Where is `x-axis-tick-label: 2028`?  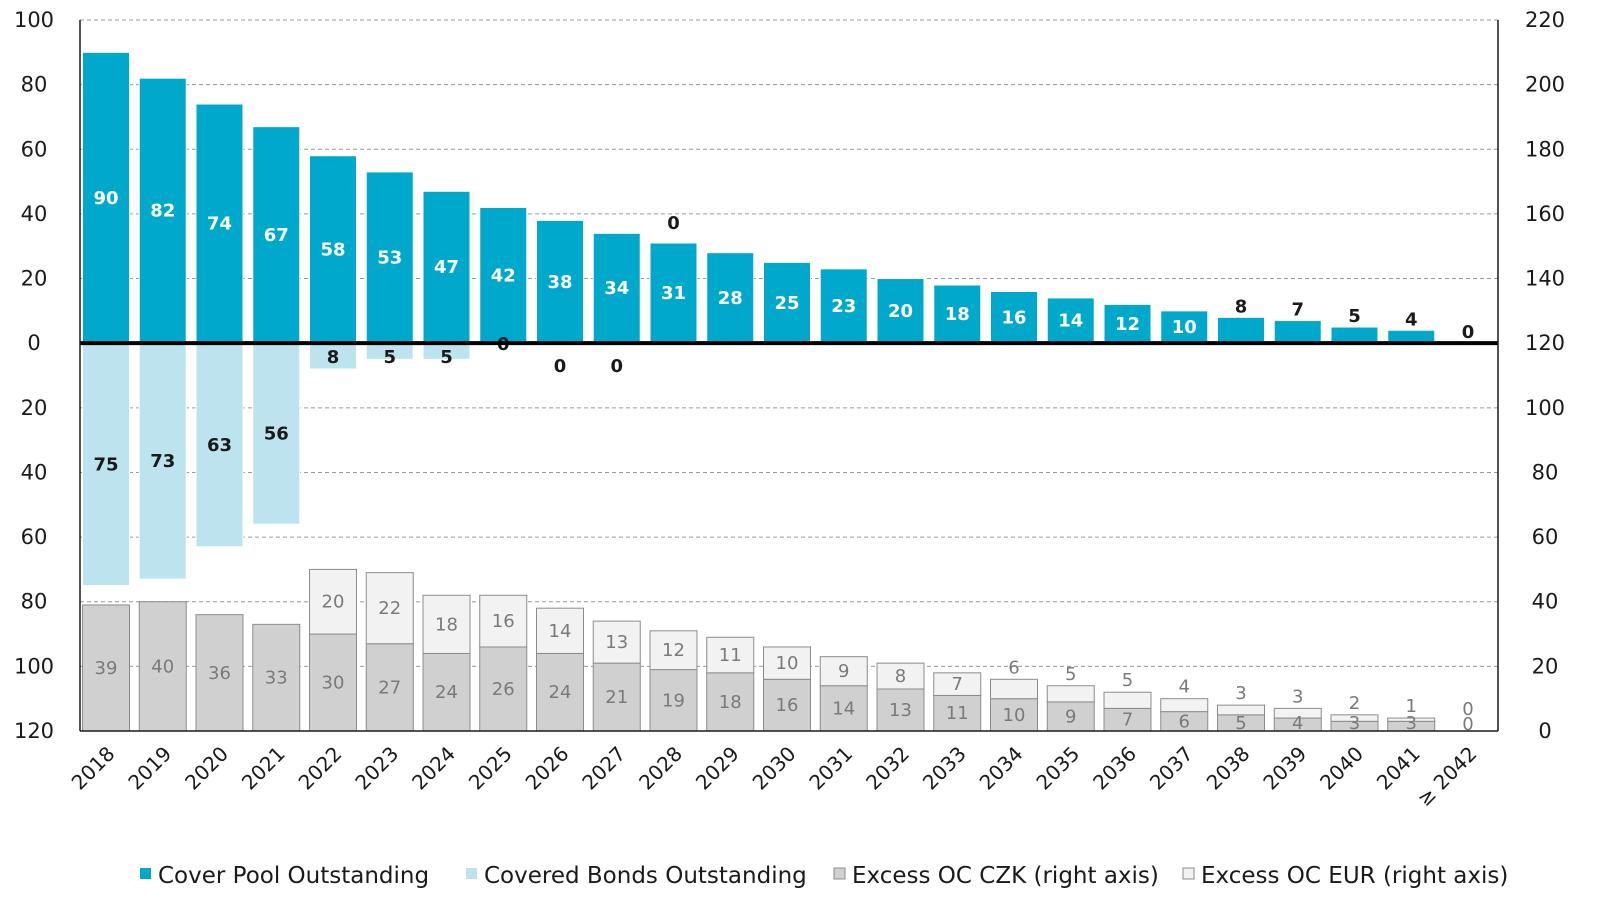
x-axis-tick-label: 2028 is located at coordinates (660, 768).